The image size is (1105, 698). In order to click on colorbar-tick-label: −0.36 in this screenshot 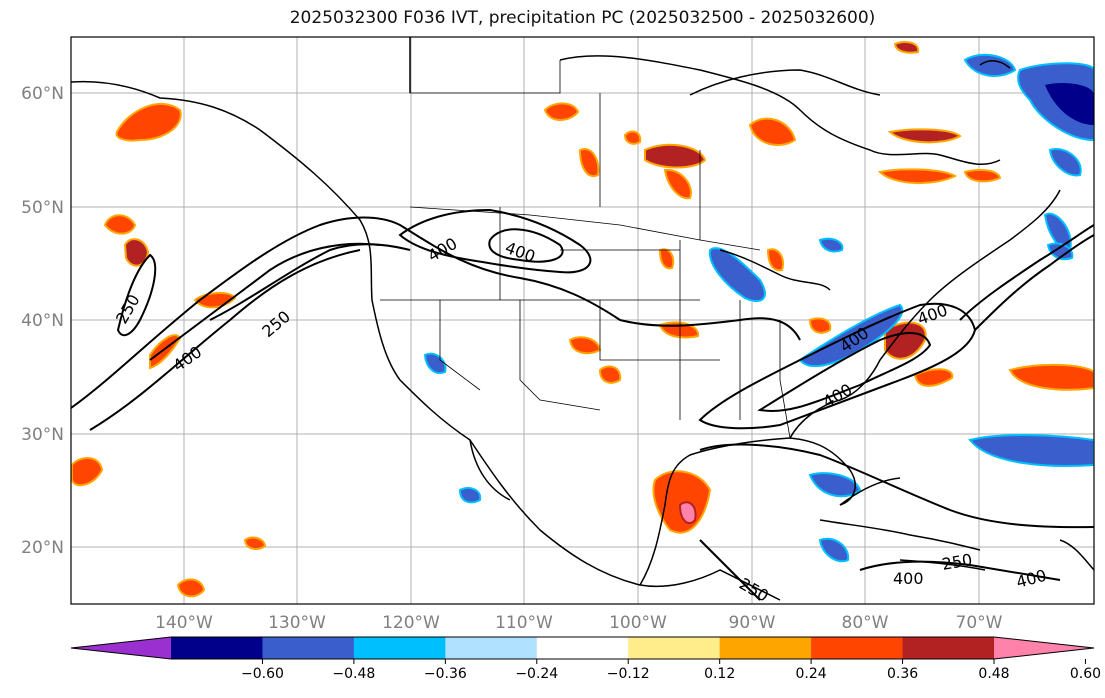, I will do `click(445, 674)`.